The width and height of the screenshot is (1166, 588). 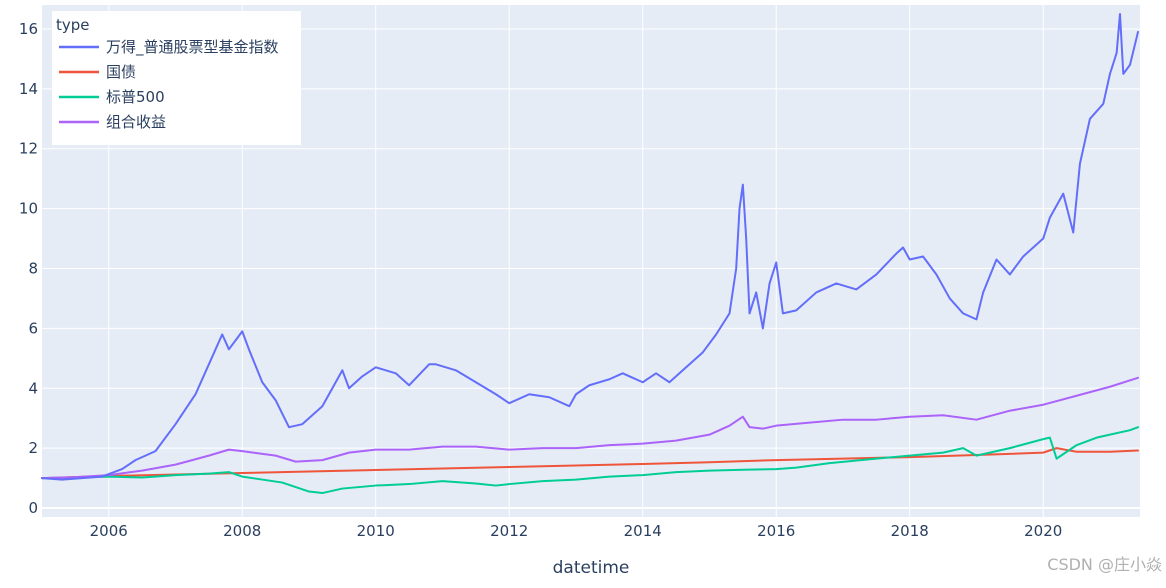 I want to click on x-tick-label: 2016, so click(x=776, y=531).